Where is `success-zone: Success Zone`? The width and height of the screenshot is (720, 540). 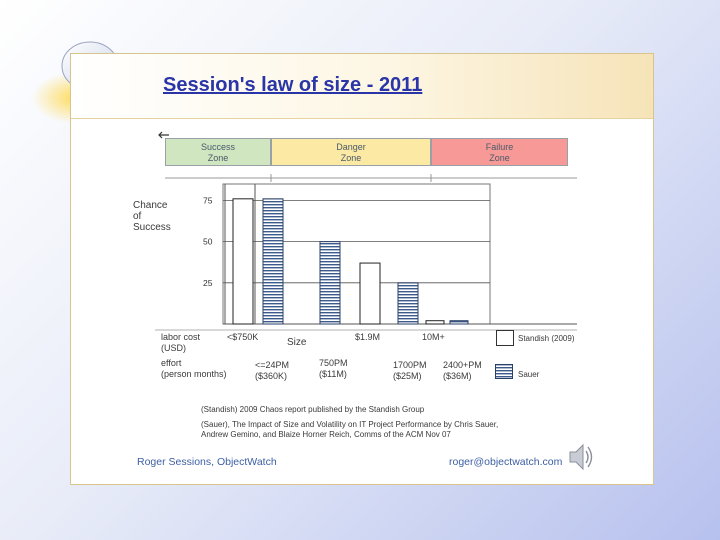
success-zone: Success Zone is located at coordinates (218, 152).